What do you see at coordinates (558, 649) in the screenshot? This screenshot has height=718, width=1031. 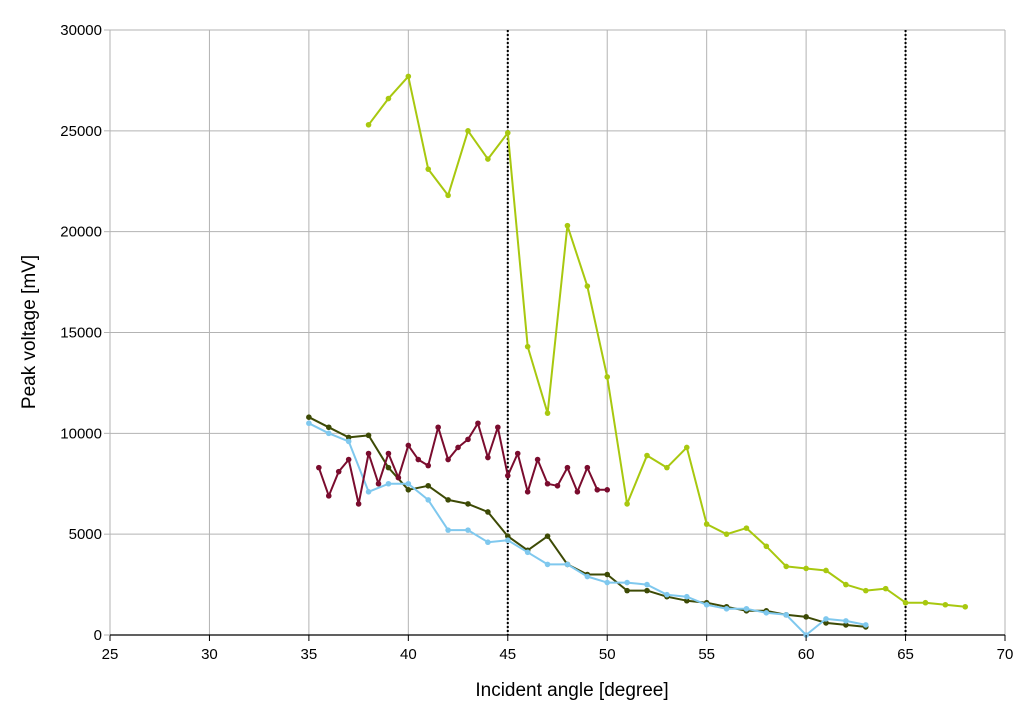 I see `x-axis-ticks: 25 30 35 40 45 50 55 60 65 70` at bounding box center [558, 649].